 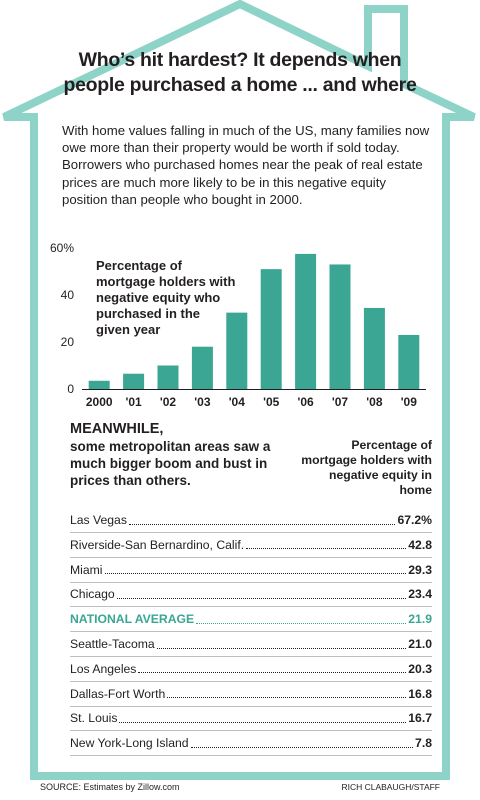 What do you see at coordinates (414, 520) in the screenshot?
I see `metro-value: 67.2%` at bounding box center [414, 520].